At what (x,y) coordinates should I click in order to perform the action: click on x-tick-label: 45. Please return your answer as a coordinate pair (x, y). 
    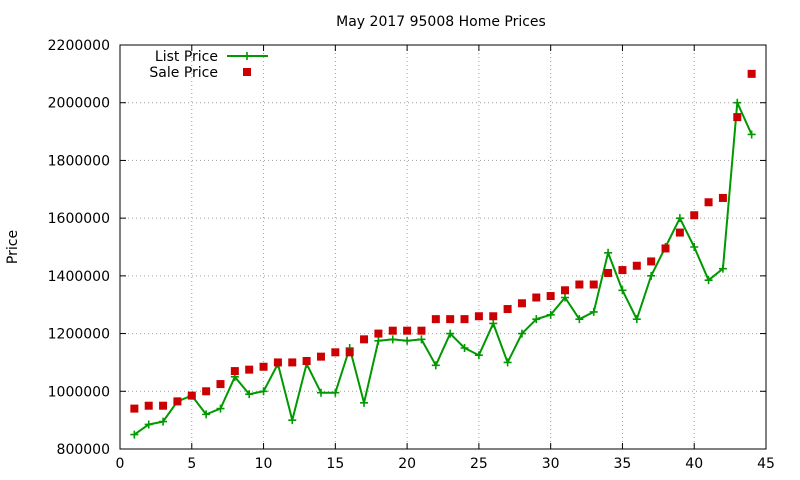
    Looking at the image, I should click on (766, 464).